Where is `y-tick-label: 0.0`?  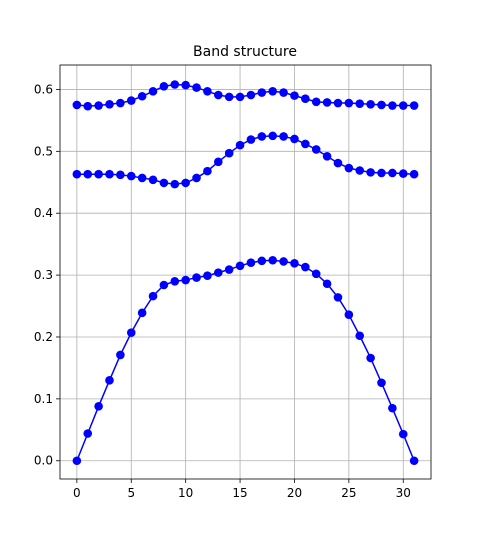
y-tick-label: 0.0 is located at coordinates (43, 461).